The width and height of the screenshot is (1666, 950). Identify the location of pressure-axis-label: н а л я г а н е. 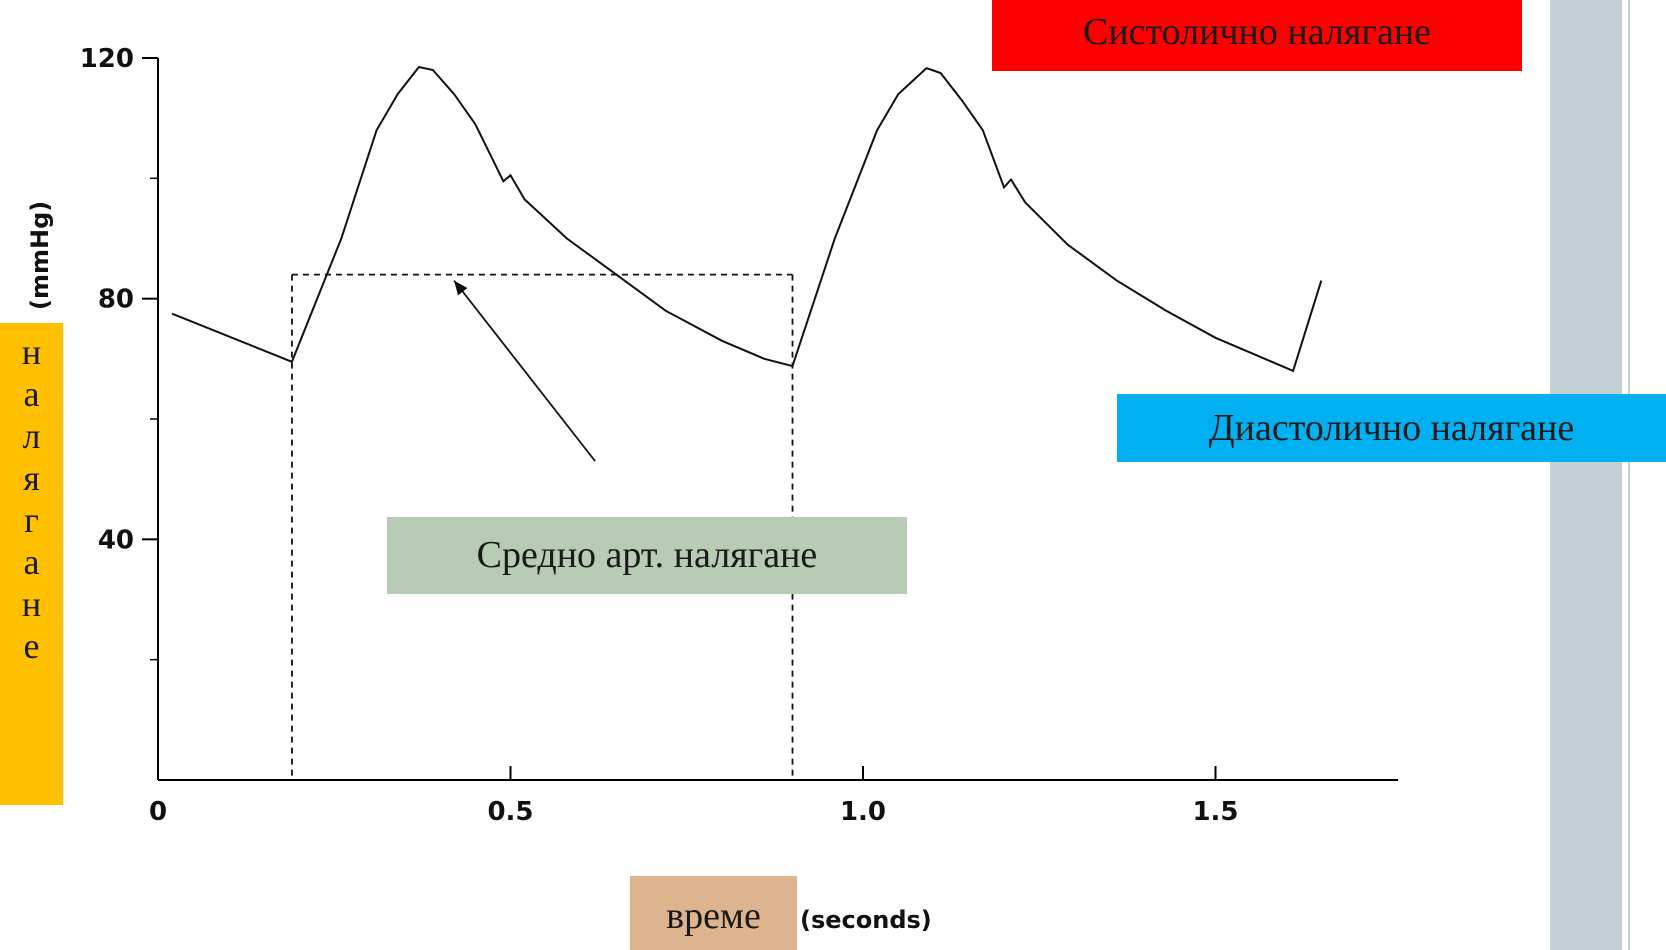
(31, 564).